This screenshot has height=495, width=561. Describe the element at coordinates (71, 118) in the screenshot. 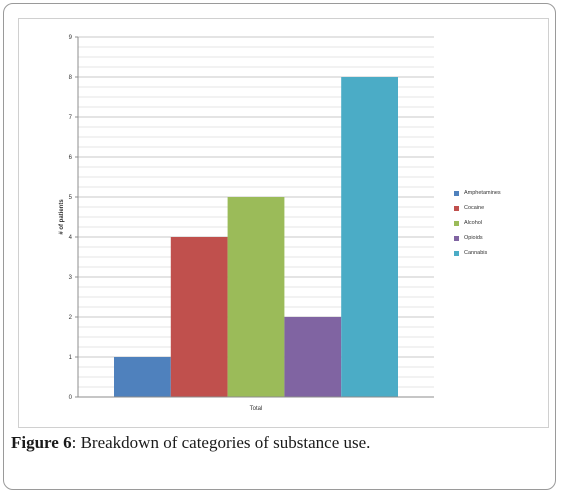

I see `y-tick-label: 7` at that location.